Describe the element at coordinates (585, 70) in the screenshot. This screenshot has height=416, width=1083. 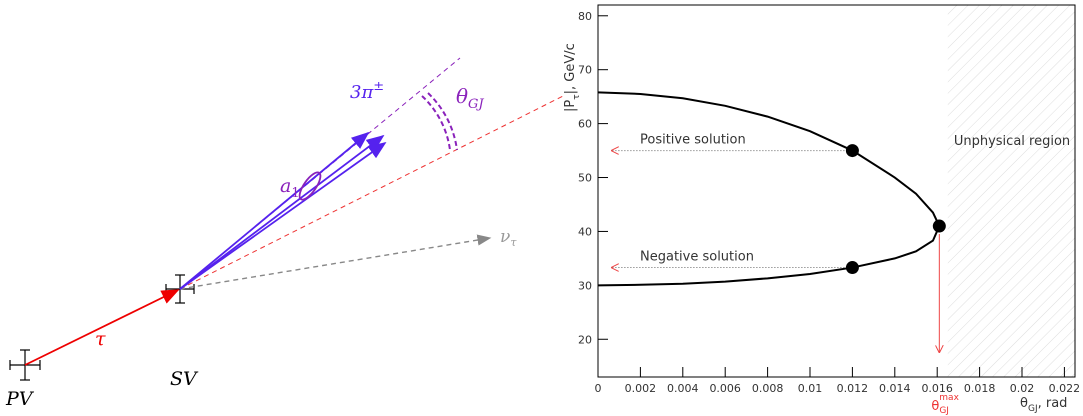
I see `y-tick-label: 70` at that location.